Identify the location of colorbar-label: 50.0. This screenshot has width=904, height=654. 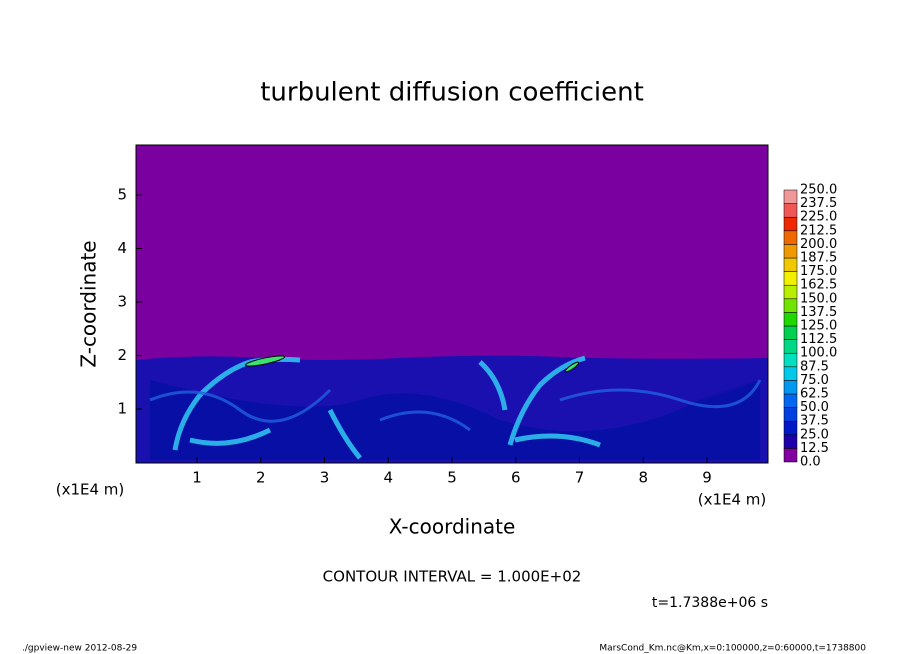
(814, 407).